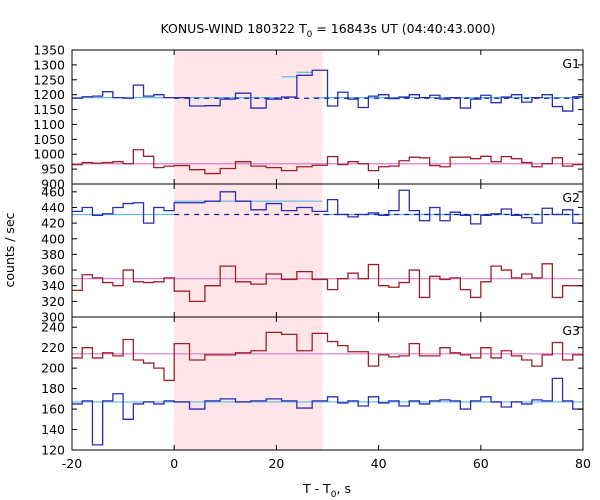 The image size is (600, 500). Describe the element at coordinates (53, 368) in the screenshot. I see `y-tick-label: 200` at that location.